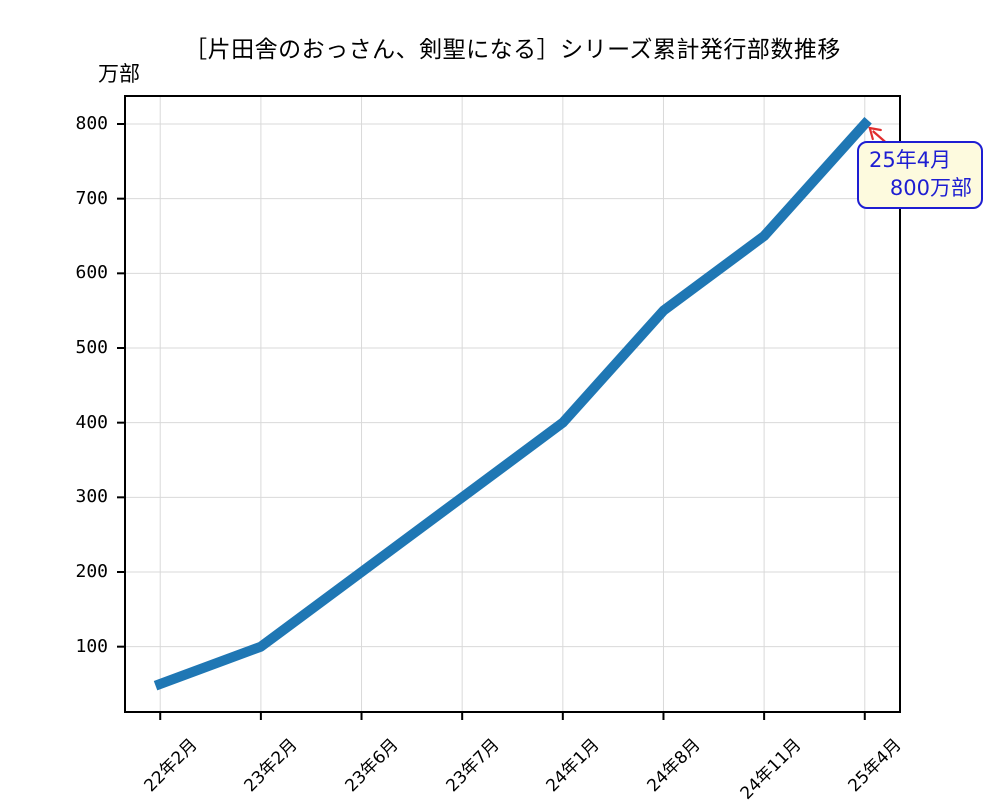  I want to click on chart-title: ［片田舎のおっさん、剣聖になる］シリーズ累計発行部数推移, so click(512, 50).